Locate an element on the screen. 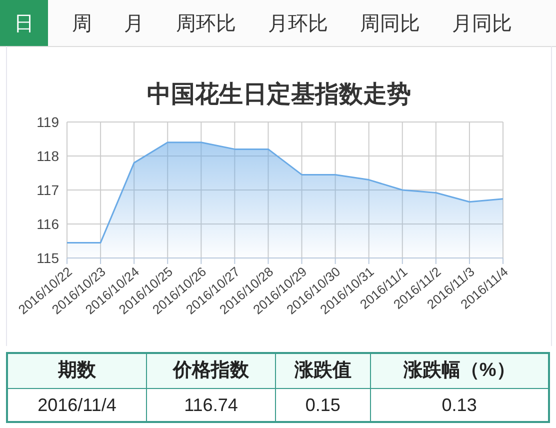 This screenshot has width=556, height=428. text: 日 is located at coordinates (24, 23).